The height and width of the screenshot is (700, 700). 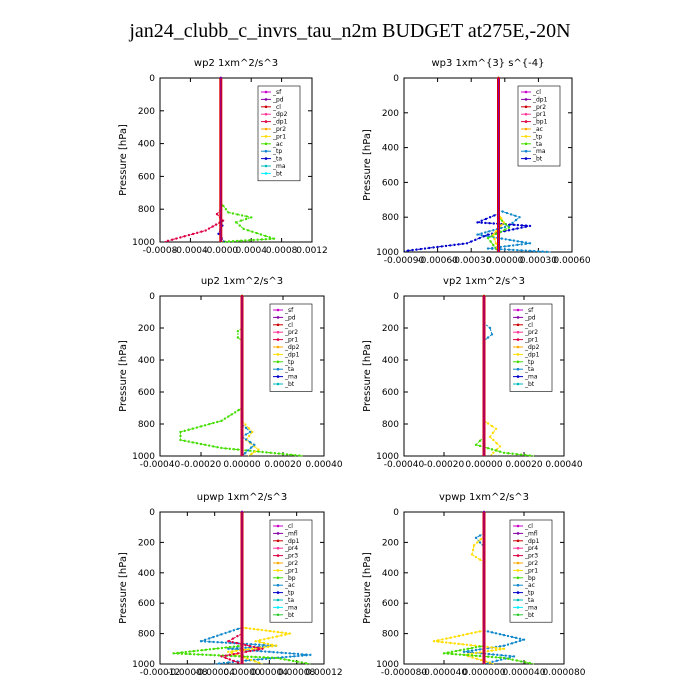 What do you see at coordinates (269, 673) in the screenshot?
I see `x-tick-label: 0.00004` at bounding box center [269, 673].